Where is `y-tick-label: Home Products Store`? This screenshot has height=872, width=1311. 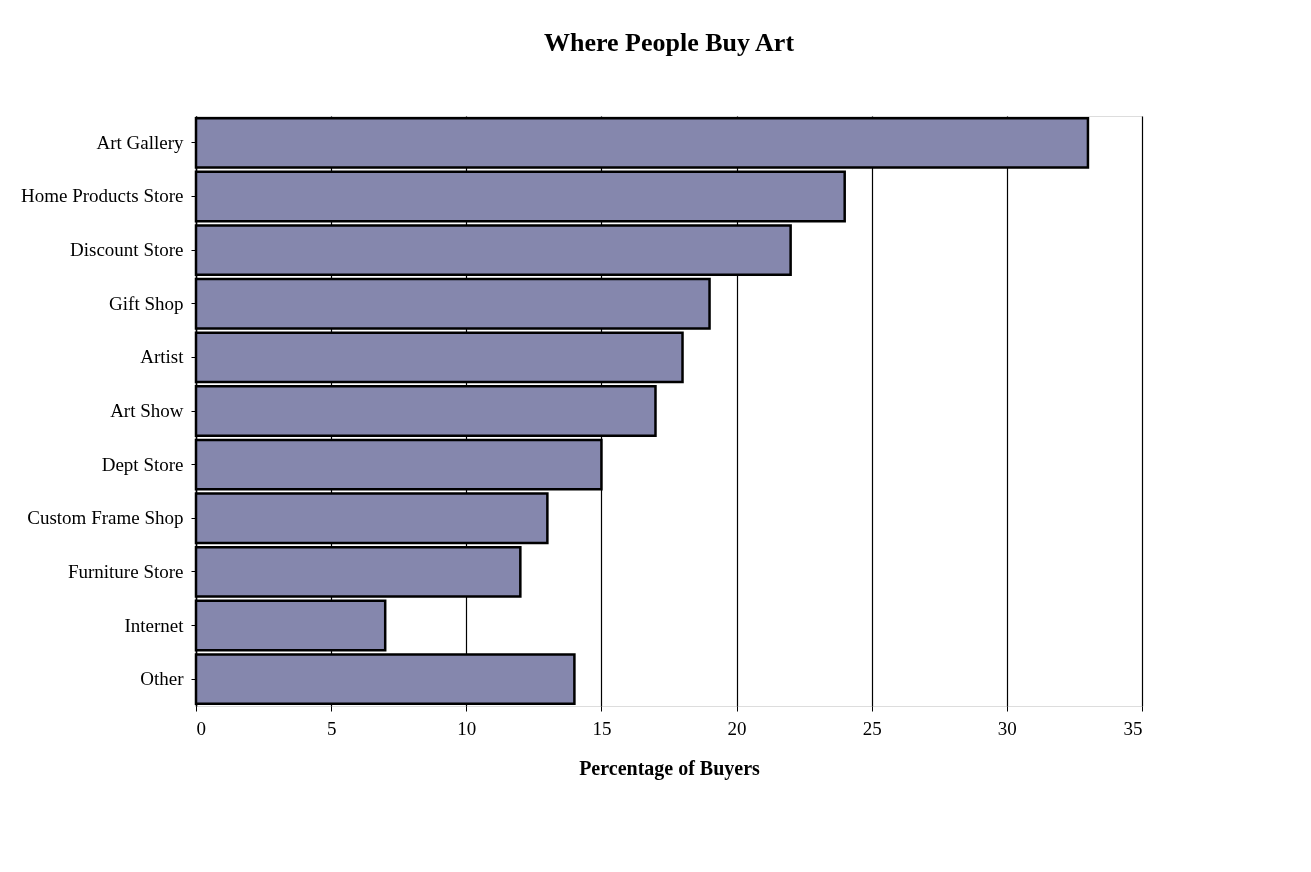
y-tick-label: Home Products Store is located at coordinates (102, 196).